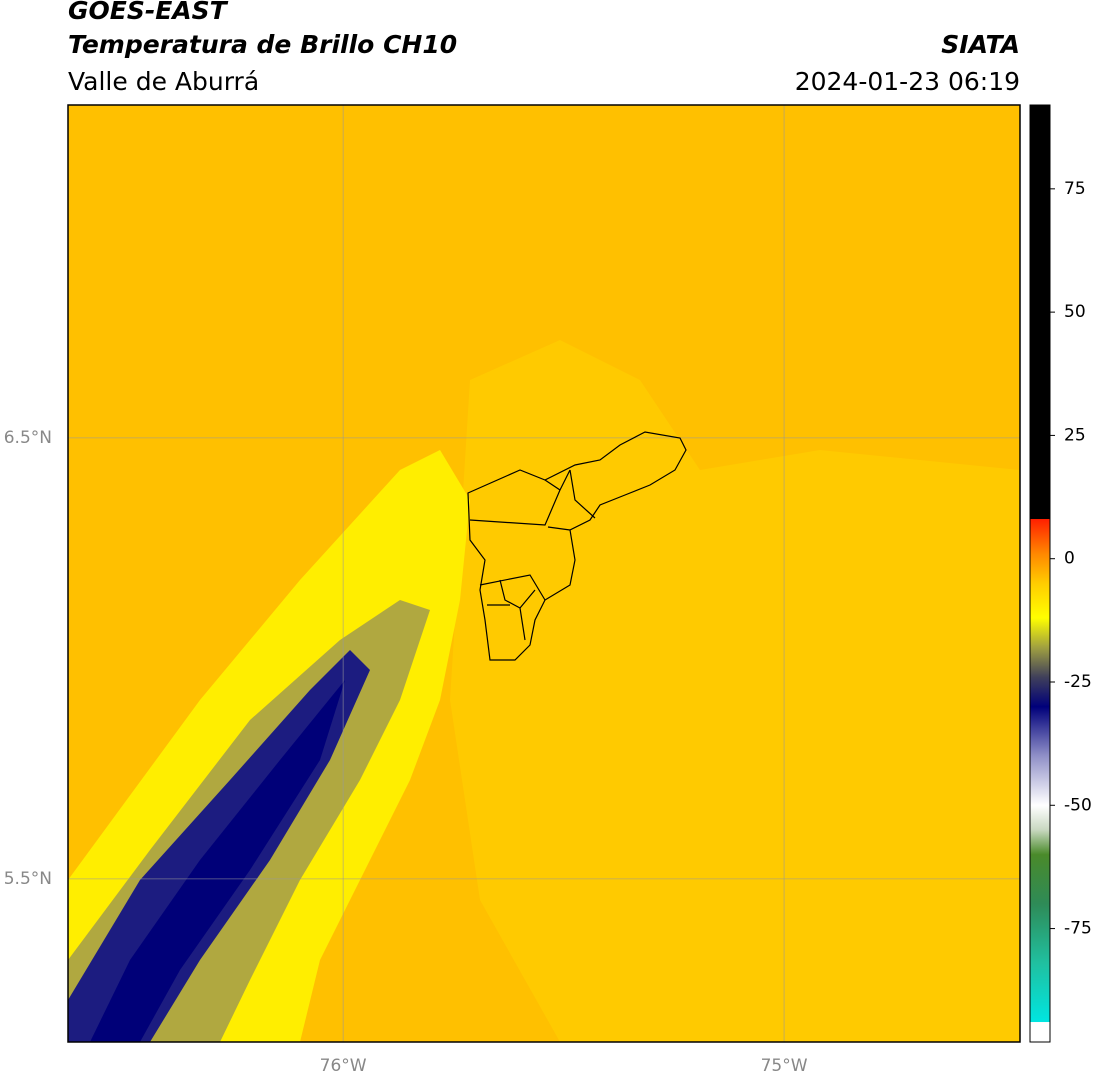 The image size is (1094, 1082). I want to click on satellite: GOES-EAST, so click(148, 12).